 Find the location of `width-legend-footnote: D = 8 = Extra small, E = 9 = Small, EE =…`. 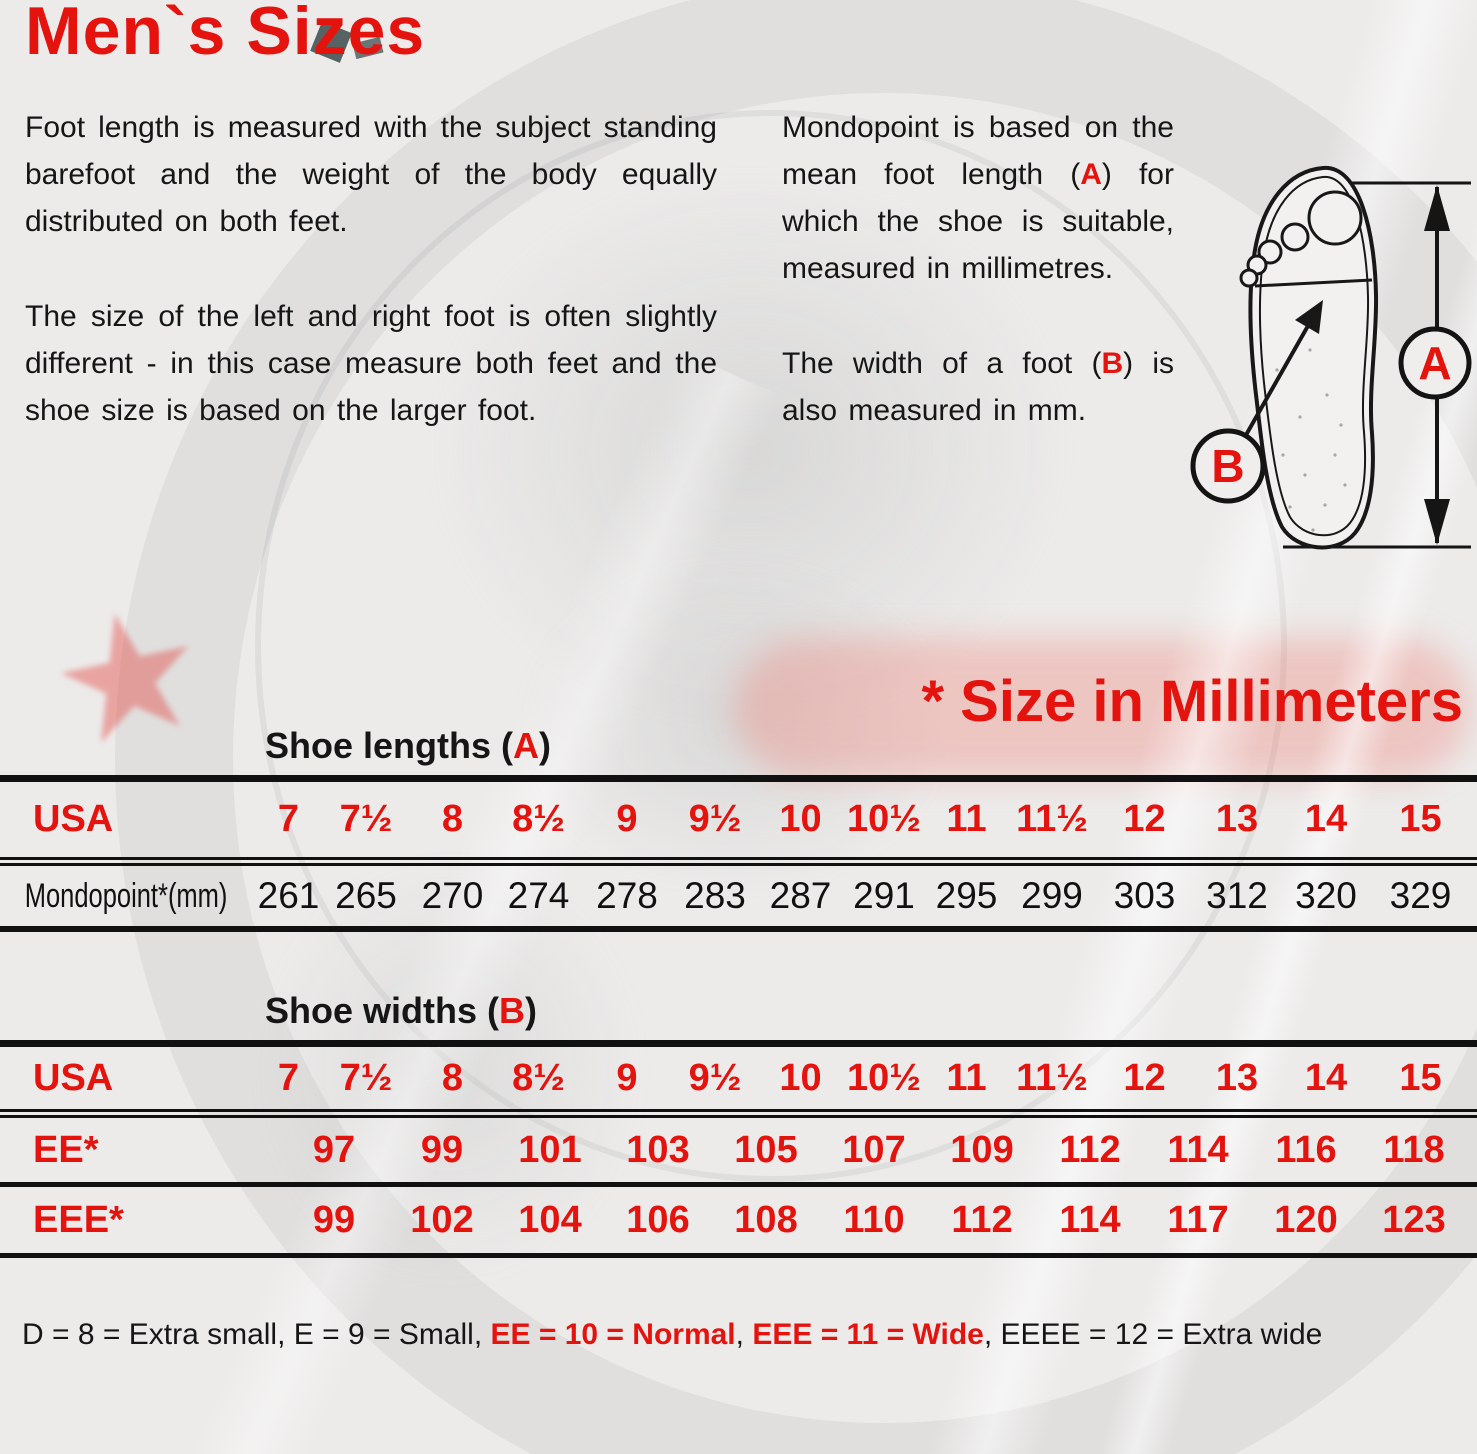

width-legend-footnote: D = 8 = Extra small, E = 9 = Small, EE =… is located at coordinates (672, 1335).